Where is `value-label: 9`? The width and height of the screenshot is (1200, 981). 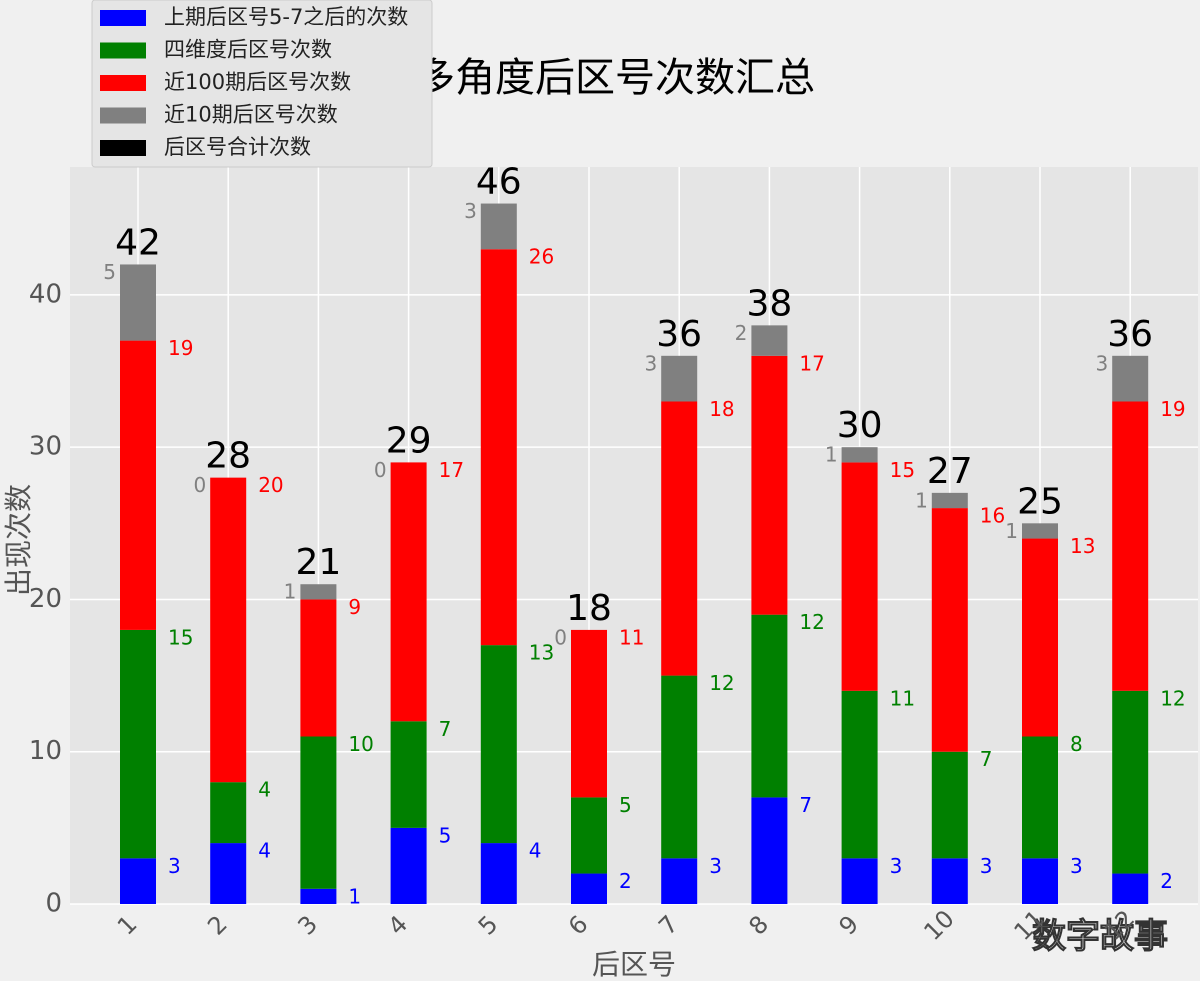
value-label: 9 is located at coordinates (354, 607).